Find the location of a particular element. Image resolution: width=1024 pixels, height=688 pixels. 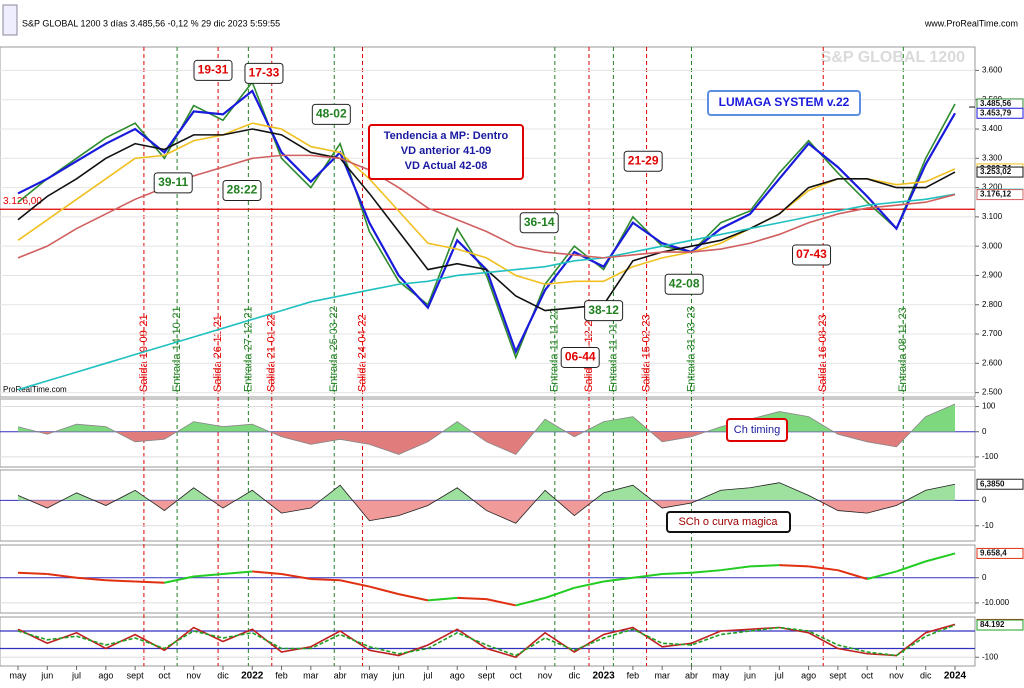

x-tick-label: sept is located at coordinates (838, 675).